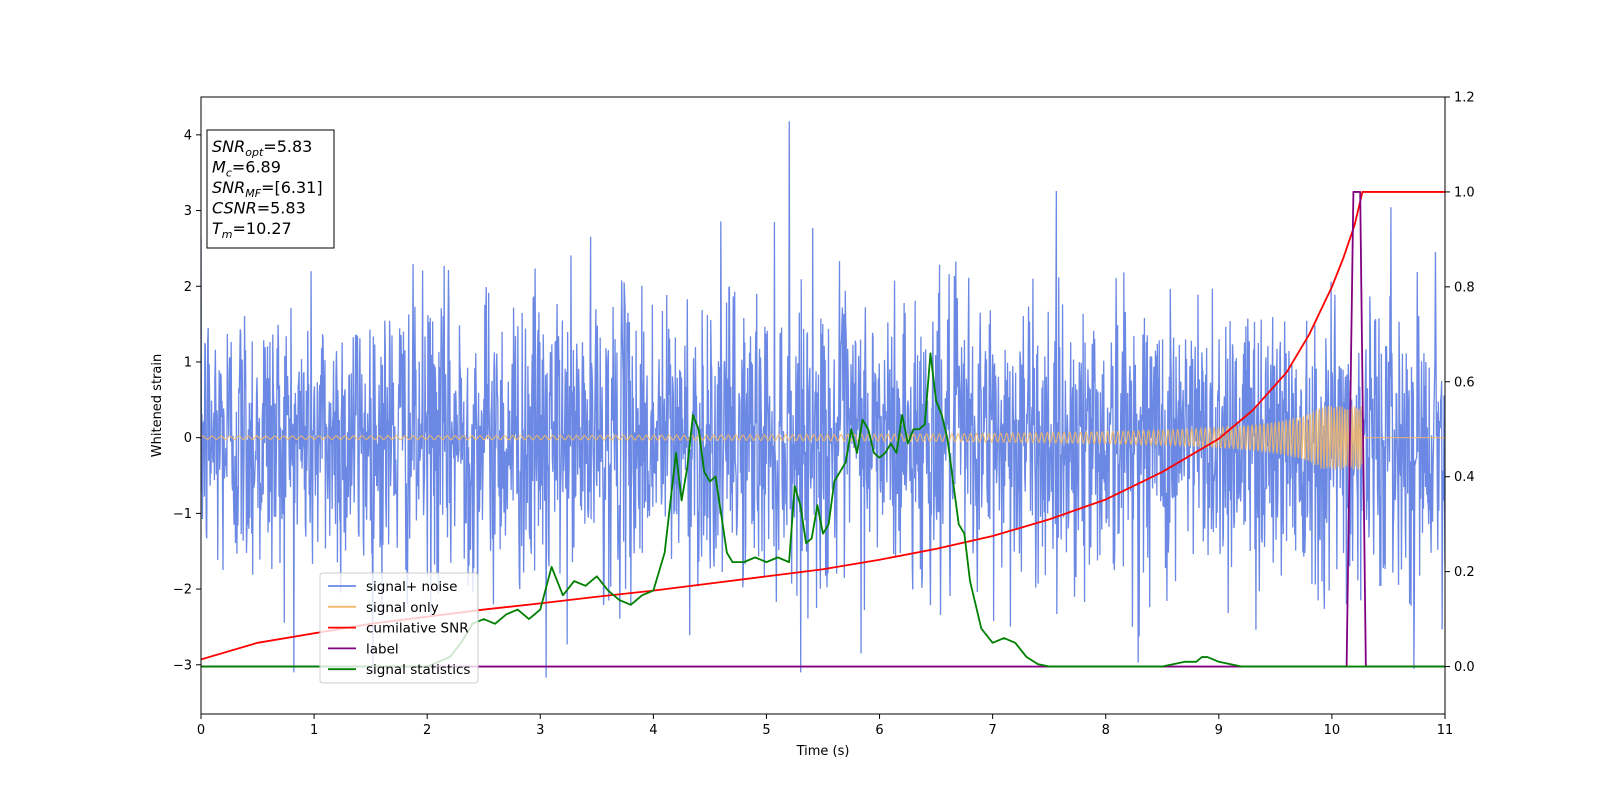 This screenshot has height=800, width=1600. I want to click on y-left-tick-label: 2, so click(188, 287).